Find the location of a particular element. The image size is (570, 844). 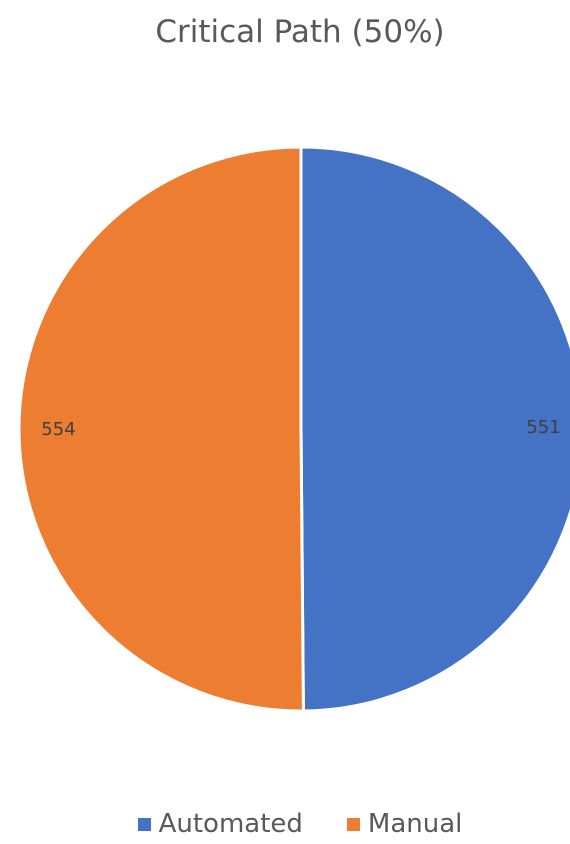

chart-title: Critical Path (50%) is located at coordinates (300, 32).